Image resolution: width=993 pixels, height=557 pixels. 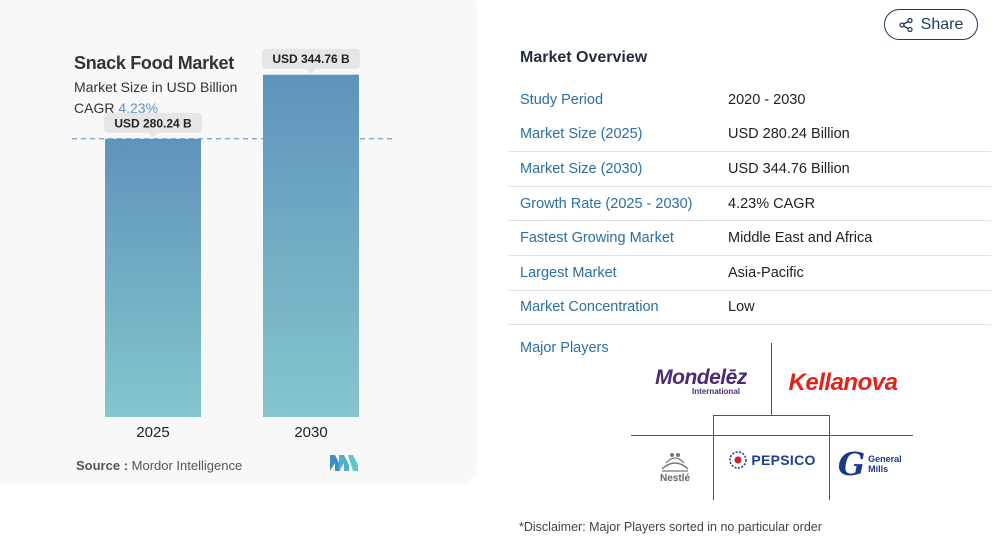 I want to click on pepsico-logo: PEPSICO, so click(x=772, y=460).